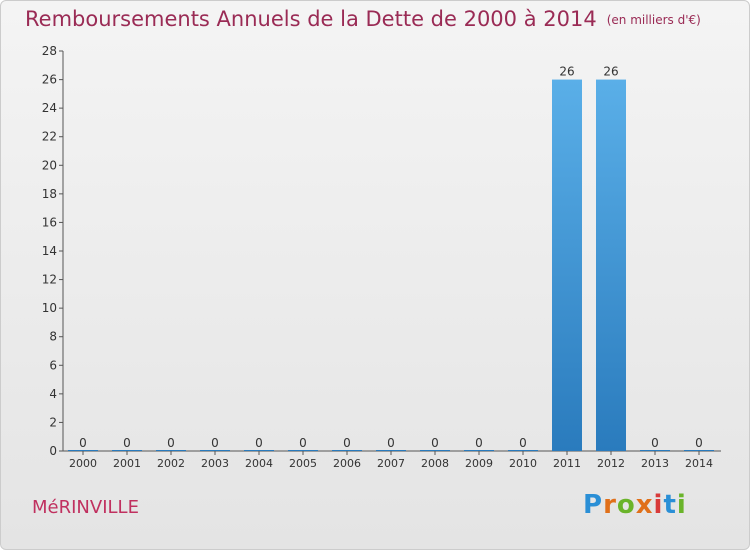  Describe the element at coordinates (259, 463) in the screenshot. I see `x-tick-label: 2004` at that location.